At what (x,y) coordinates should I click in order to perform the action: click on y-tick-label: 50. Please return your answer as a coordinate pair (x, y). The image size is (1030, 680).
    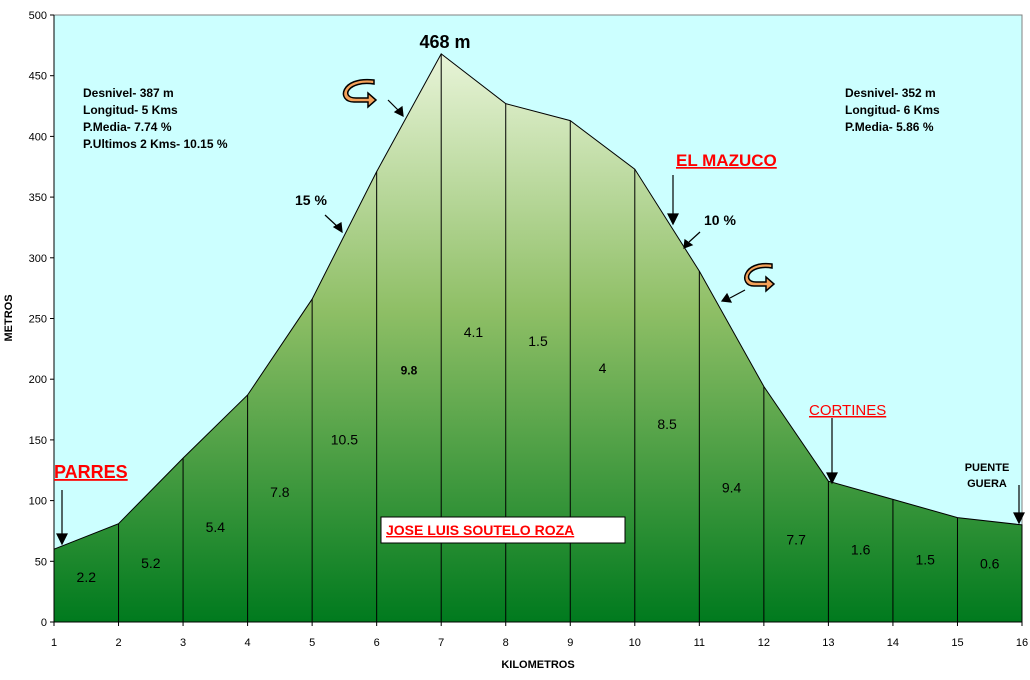
    Looking at the image, I should click on (41, 562).